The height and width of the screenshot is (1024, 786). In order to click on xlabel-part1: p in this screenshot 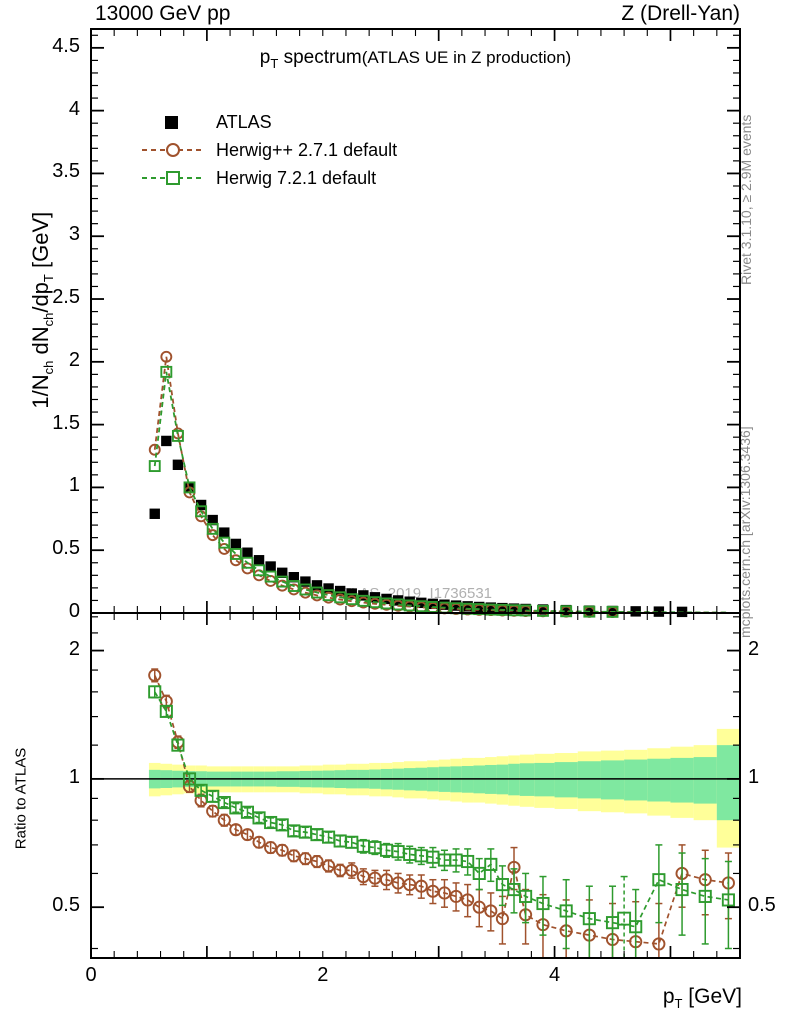, I will do `click(668, 996)`.